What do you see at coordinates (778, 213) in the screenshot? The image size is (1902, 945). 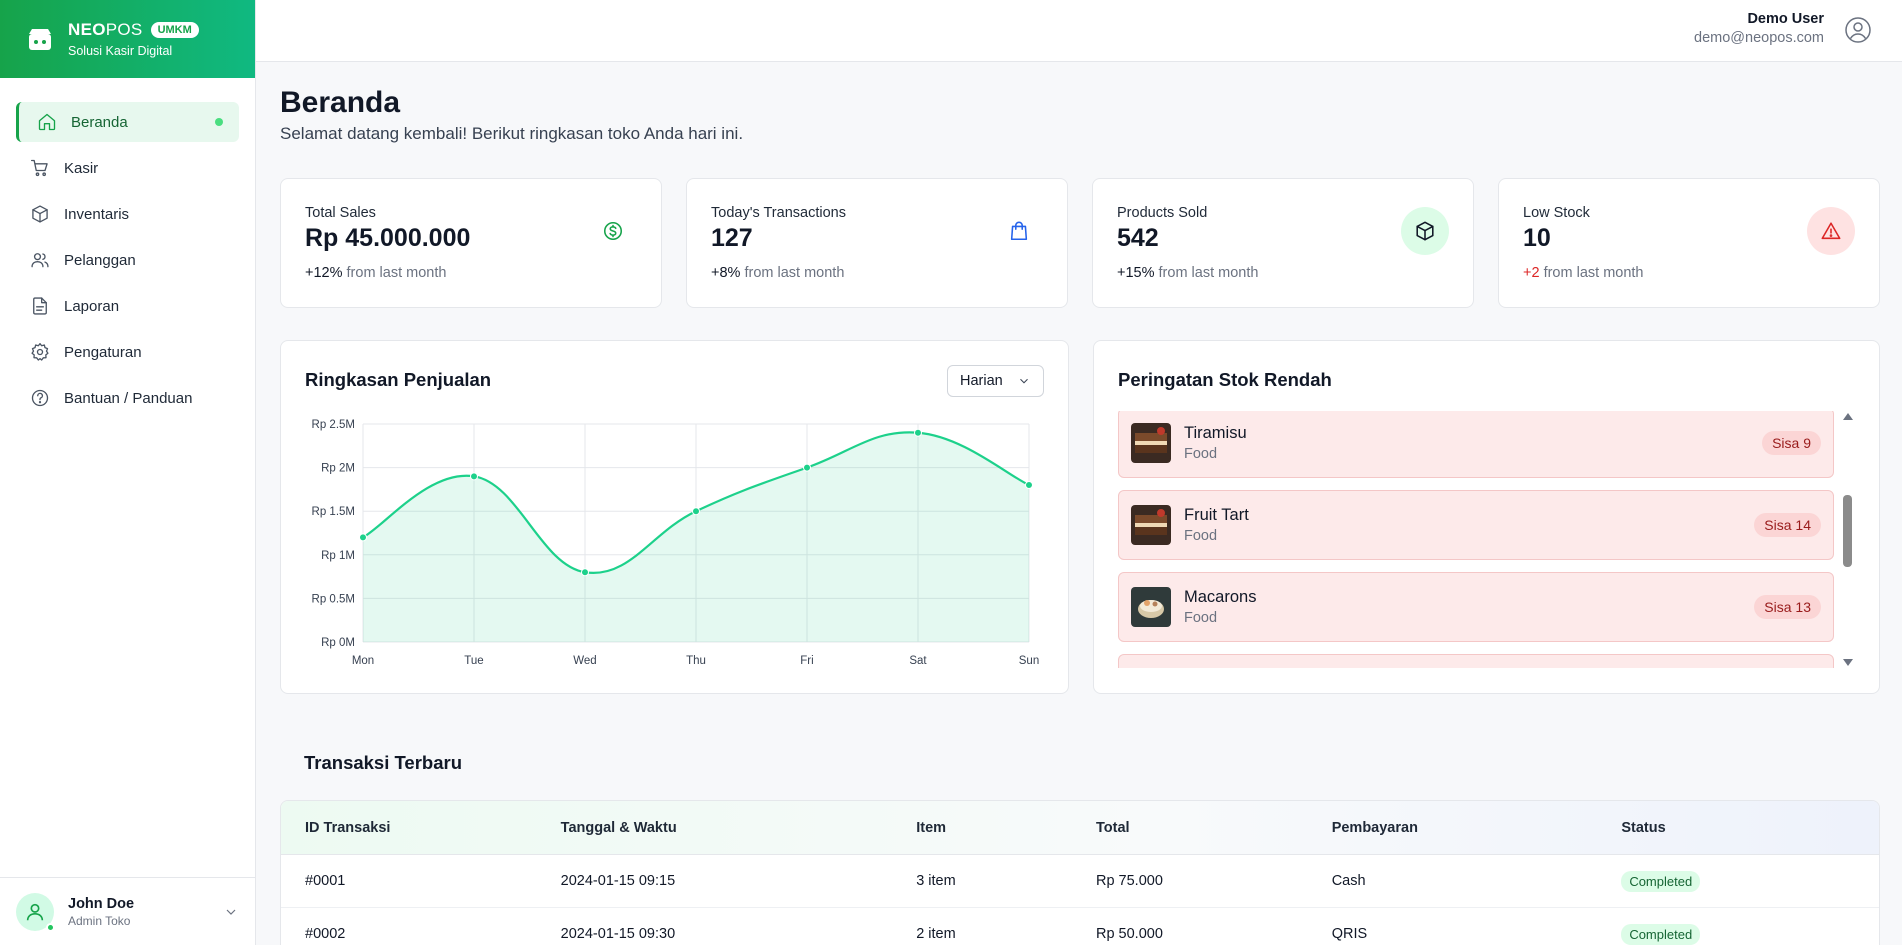 I see `stat-label: Today's Transactions` at bounding box center [778, 213].